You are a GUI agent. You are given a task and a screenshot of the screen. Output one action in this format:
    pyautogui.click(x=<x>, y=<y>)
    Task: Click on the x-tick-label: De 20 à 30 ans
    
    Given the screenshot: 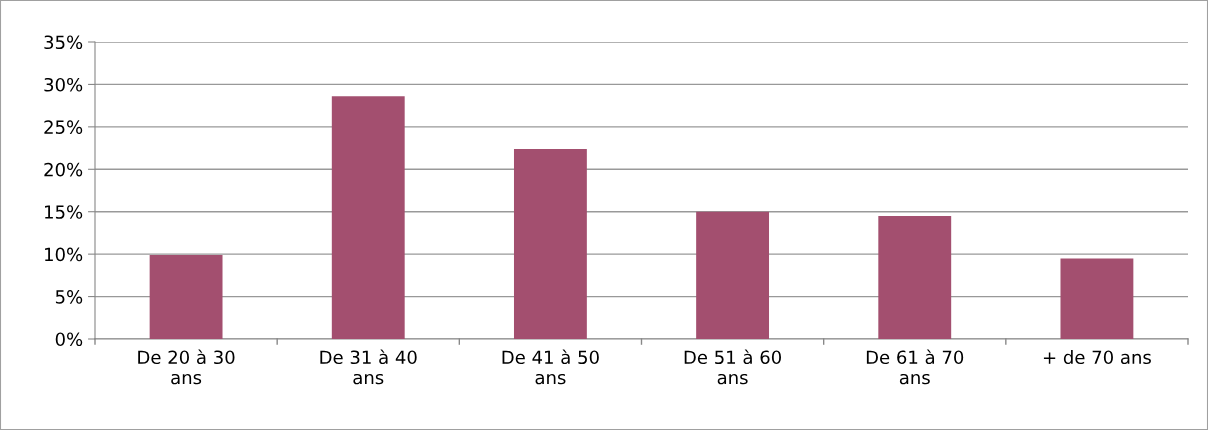 What is the action you would take?
    pyautogui.click(x=186, y=367)
    